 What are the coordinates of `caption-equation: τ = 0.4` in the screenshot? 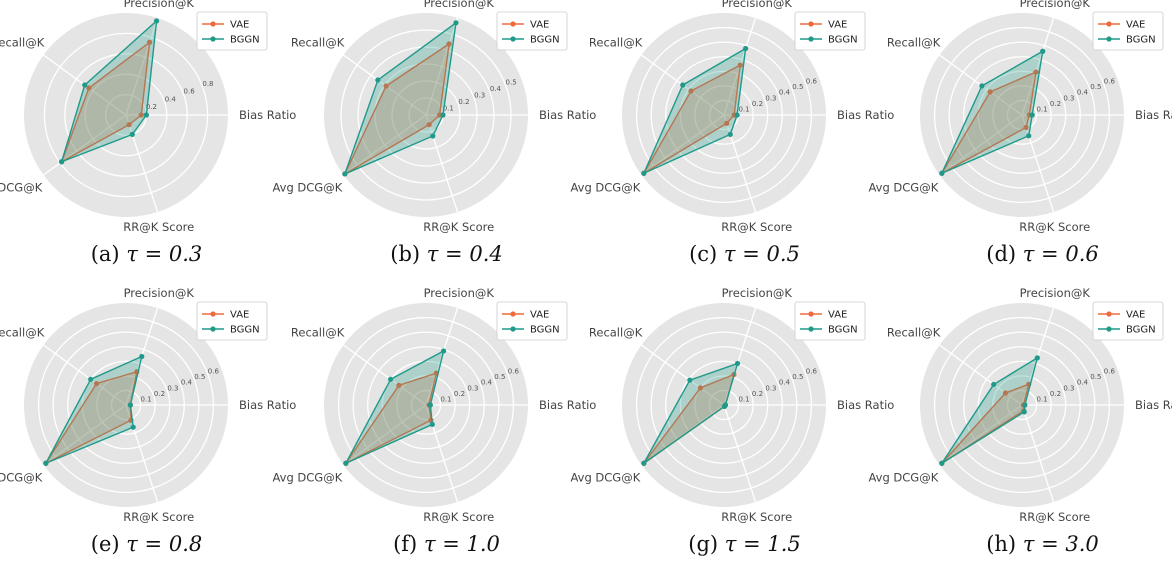 It's located at (464, 254).